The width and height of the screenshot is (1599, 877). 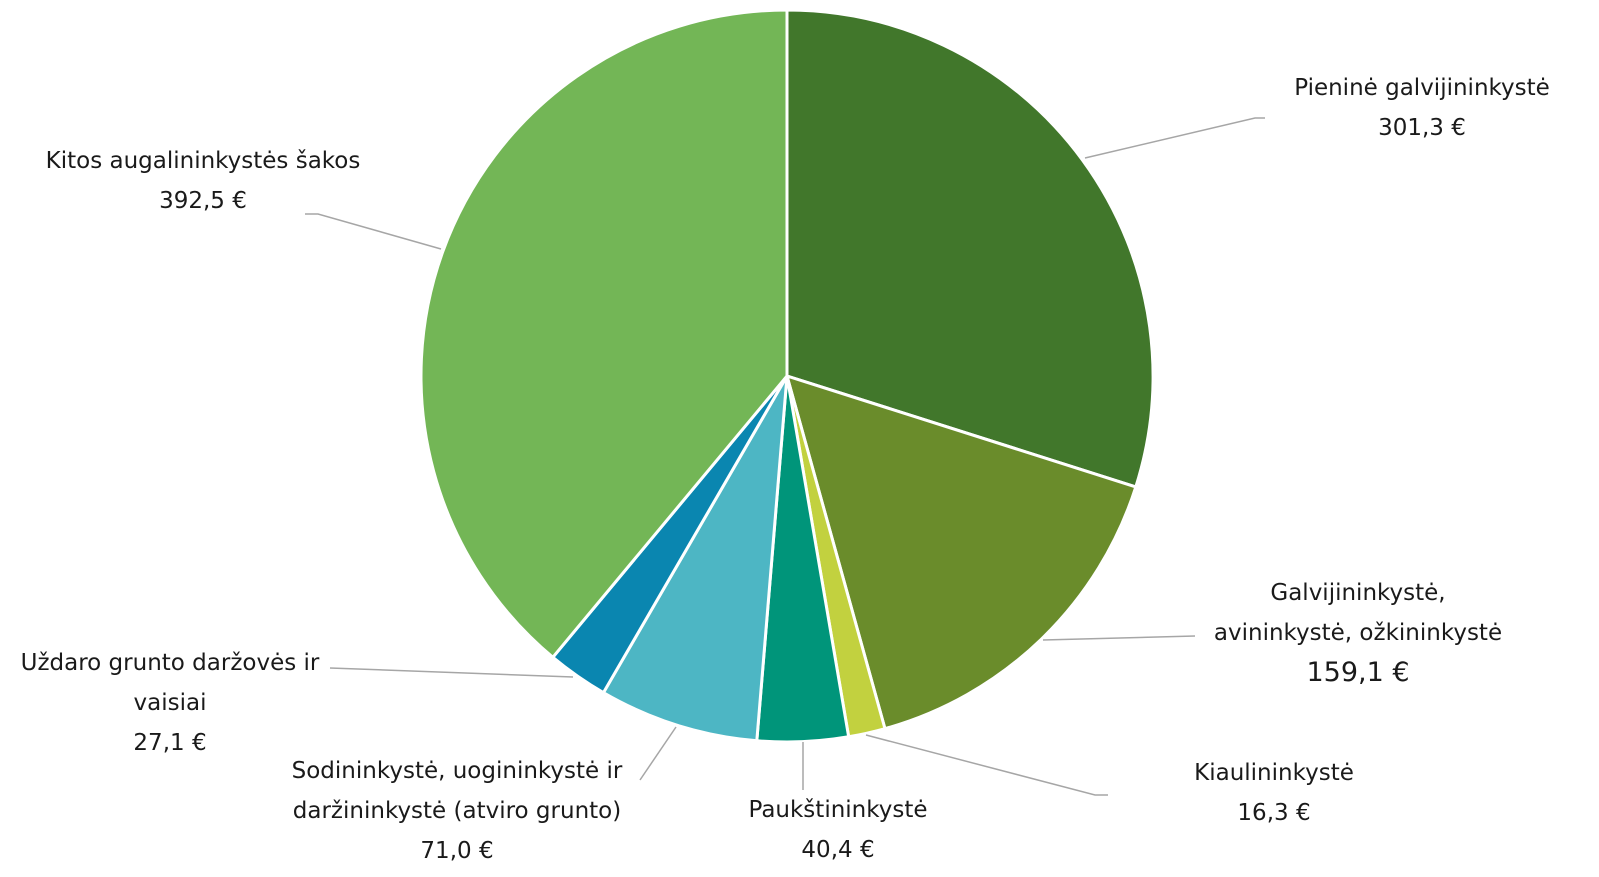 I want to click on data-label: Kitos augalininkystės šakos 392,5 €, so click(x=203, y=181).